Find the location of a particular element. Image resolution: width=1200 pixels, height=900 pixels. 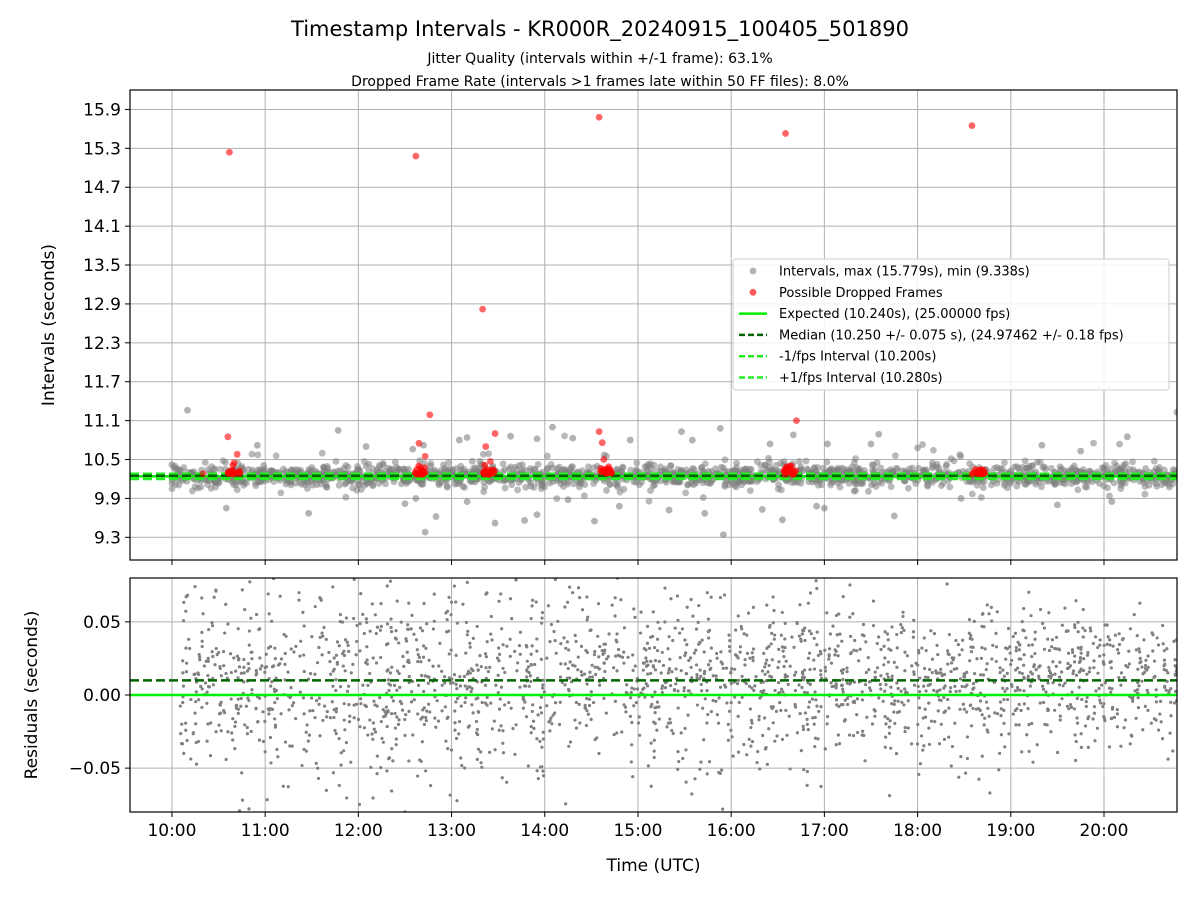

legend-marker-intervals is located at coordinates (753, 271).